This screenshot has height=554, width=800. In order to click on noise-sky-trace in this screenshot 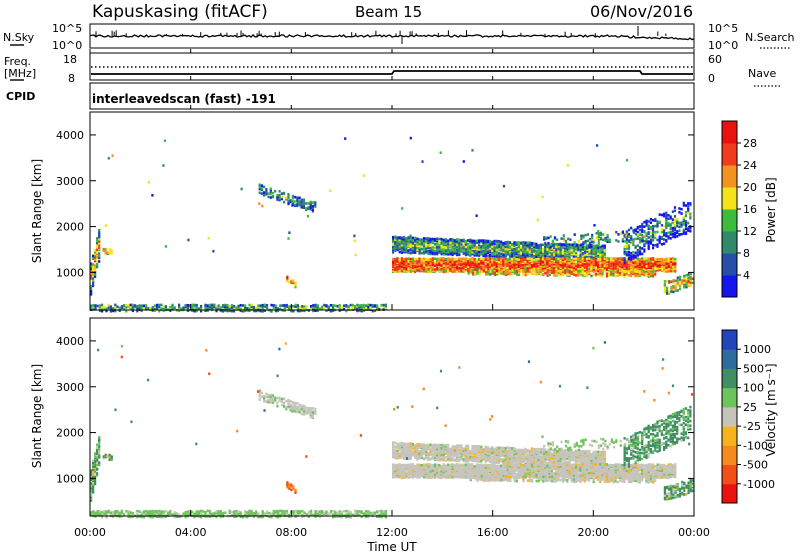, I will do `click(392, 37)`.